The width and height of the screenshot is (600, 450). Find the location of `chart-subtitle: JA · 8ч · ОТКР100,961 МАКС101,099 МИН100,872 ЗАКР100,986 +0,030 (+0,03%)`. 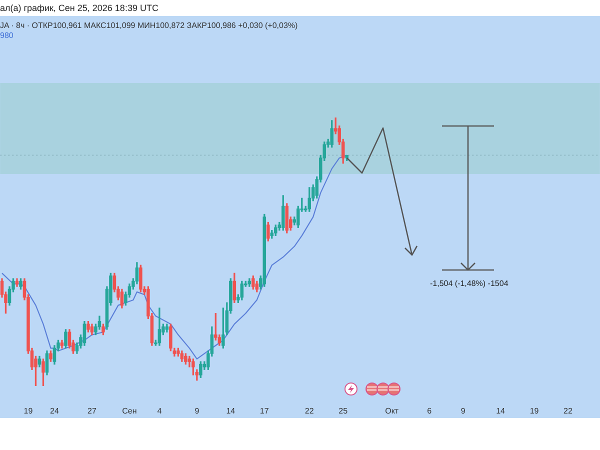

chart-subtitle: JA · 8ч · ОТКР100,961 МАКС101,099 МИН100,872 ЗАКР100,986 +0,030 (+0,03%) is located at coordinates (149, 25).